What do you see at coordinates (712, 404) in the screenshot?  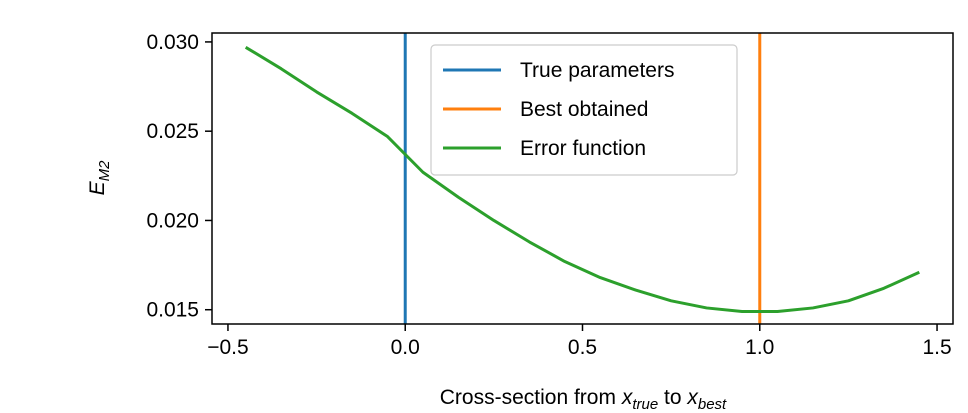 I see `x-axis-sub-best: best` at bounding box center [712, 404].